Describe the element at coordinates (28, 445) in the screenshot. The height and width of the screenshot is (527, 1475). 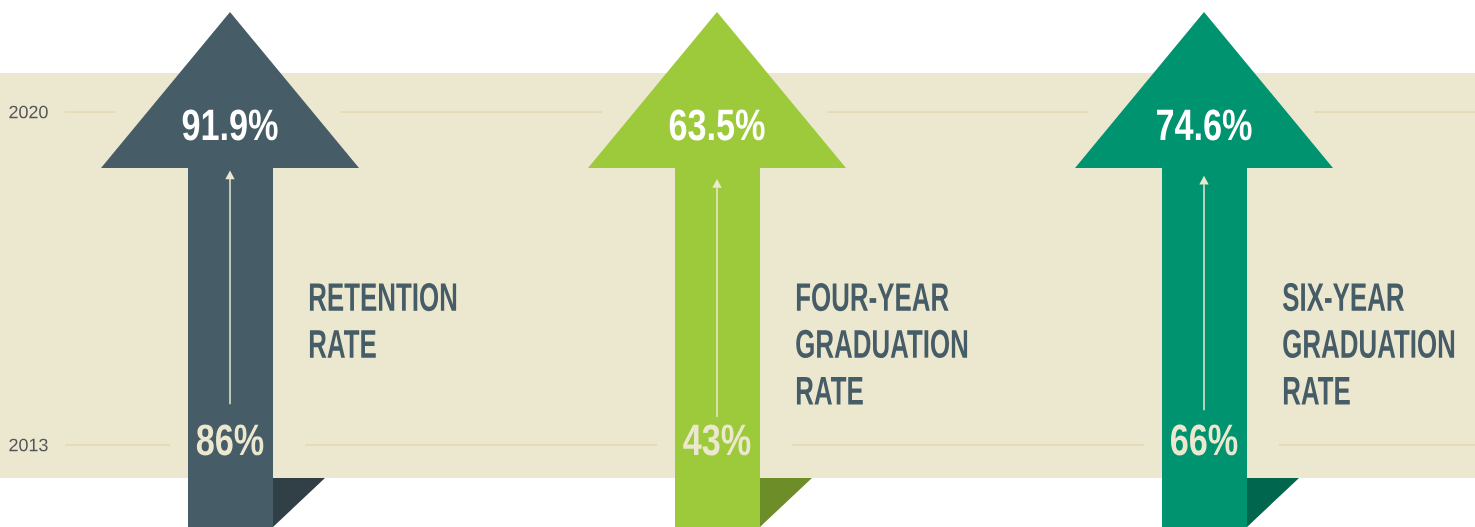
I see `text: 2013` at that location.